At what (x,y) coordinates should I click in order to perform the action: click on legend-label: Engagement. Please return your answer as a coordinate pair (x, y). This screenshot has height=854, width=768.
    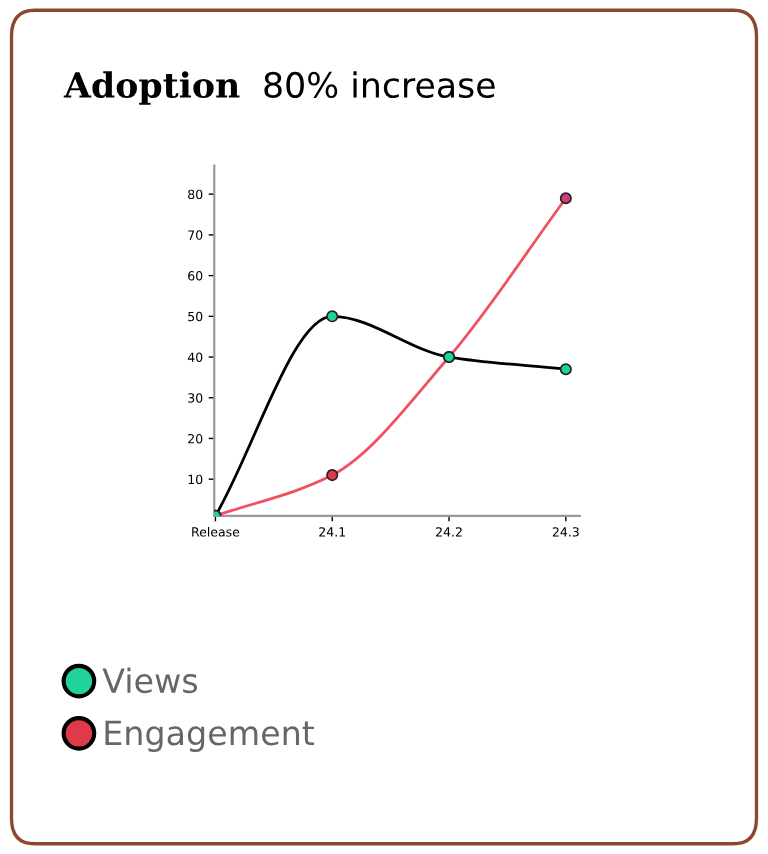
    Looking at the image, I should click on (210, 736).